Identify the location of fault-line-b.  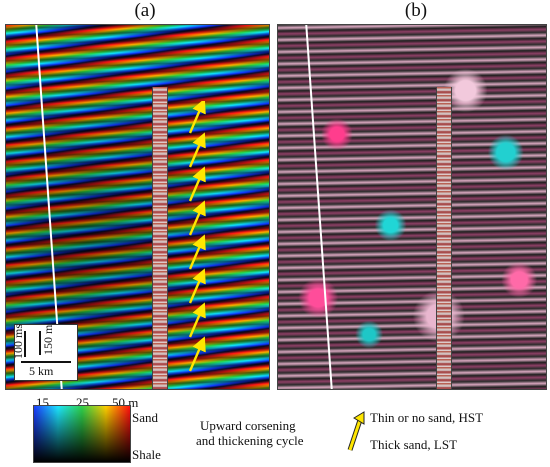
(319, 207).